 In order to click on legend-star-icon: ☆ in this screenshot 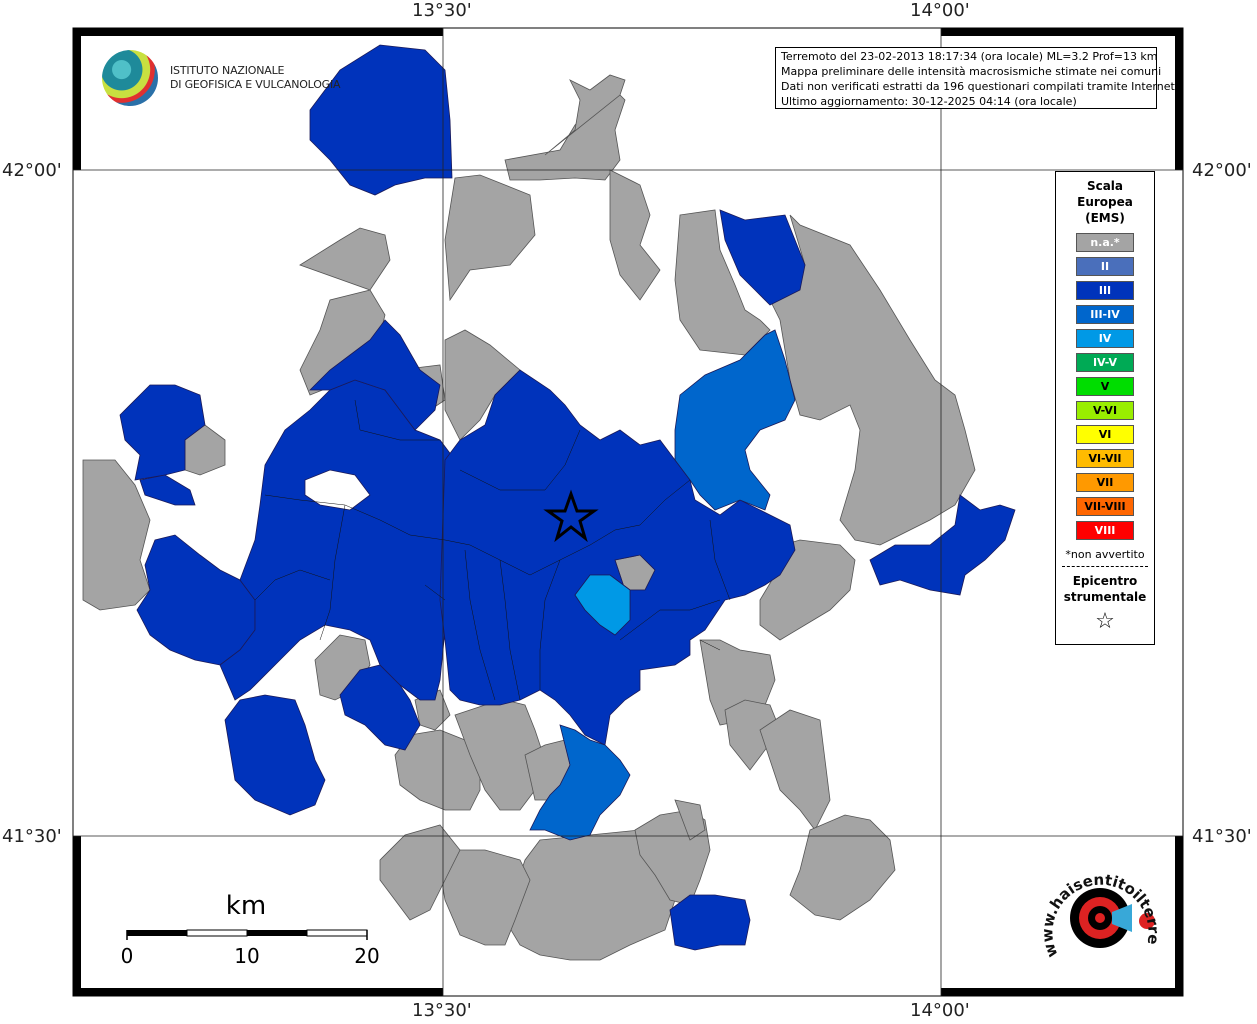, I will do `click(1105, 621)`.